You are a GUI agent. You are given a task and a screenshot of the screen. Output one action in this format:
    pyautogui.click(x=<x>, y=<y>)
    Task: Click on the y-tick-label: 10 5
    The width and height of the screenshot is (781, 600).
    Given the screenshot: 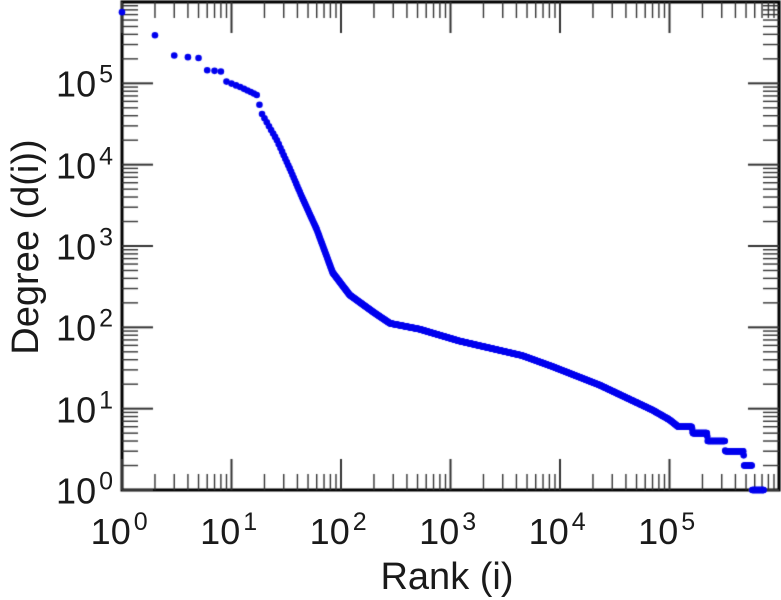 What is the action you would take?
    pyautogui.click(x=84, y=83)
    